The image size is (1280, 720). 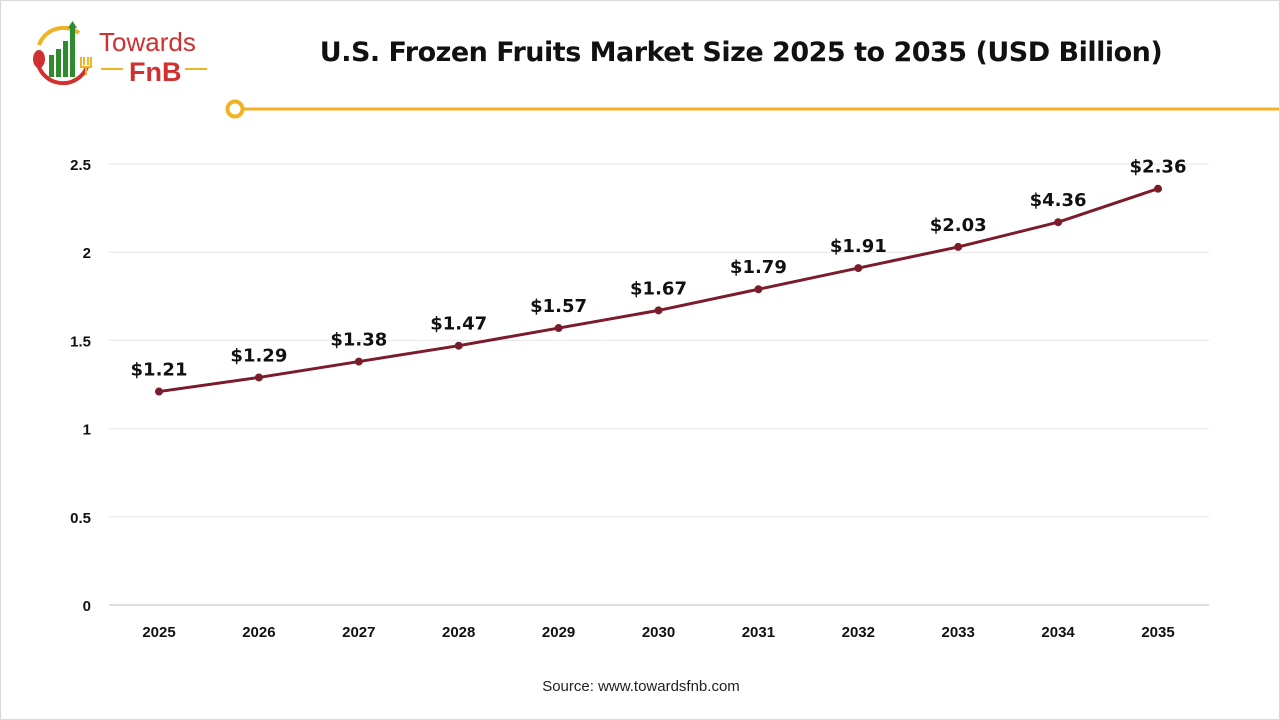 I want to click on y-tick-label: 0, so click(x=87, y=606).